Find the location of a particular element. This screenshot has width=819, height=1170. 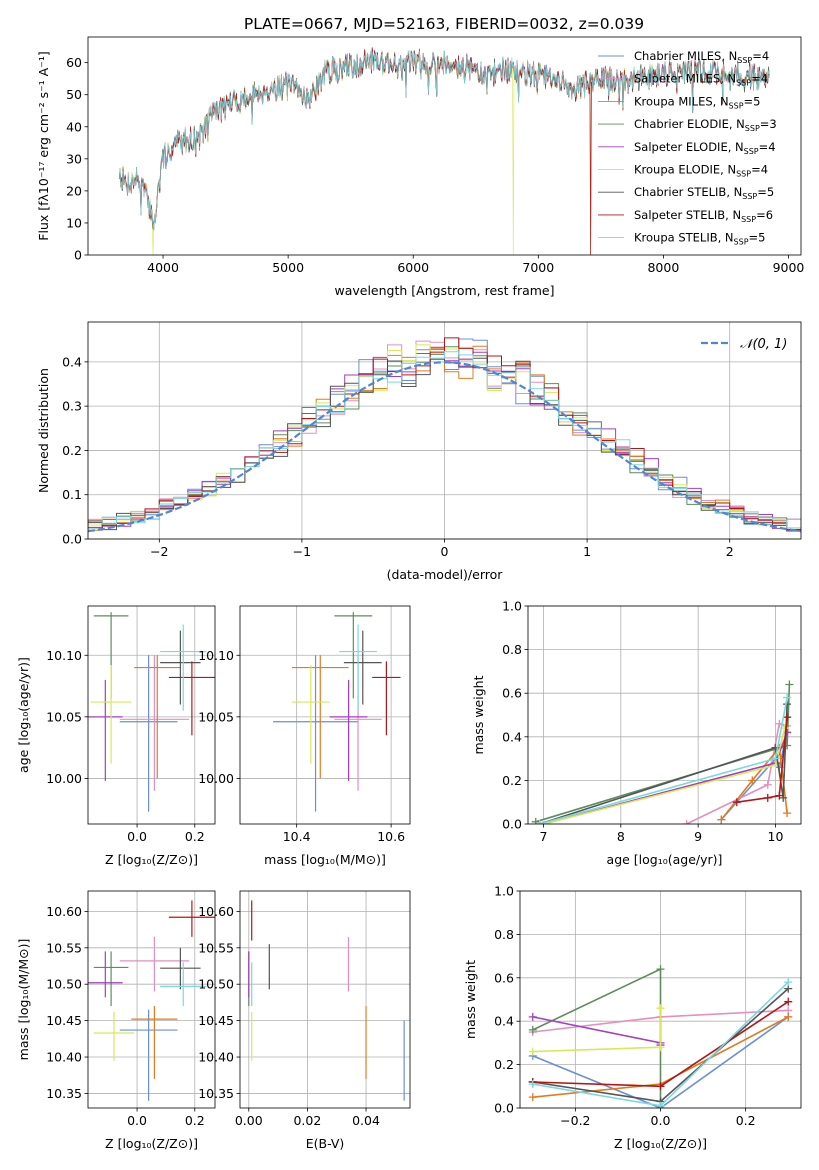

mass-vs-z-ytick-label: 10.55 is located at coordinates (64, 947).